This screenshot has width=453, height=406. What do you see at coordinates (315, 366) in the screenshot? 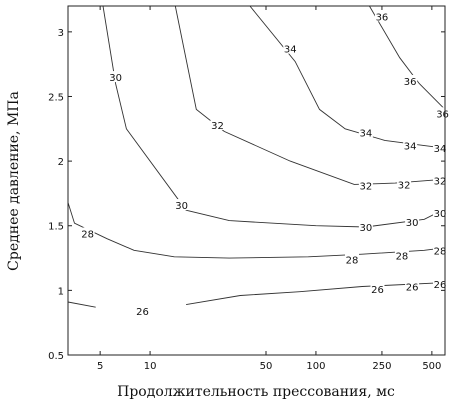
I see `x-tick-label: 100` at bounding box center [315, 366].